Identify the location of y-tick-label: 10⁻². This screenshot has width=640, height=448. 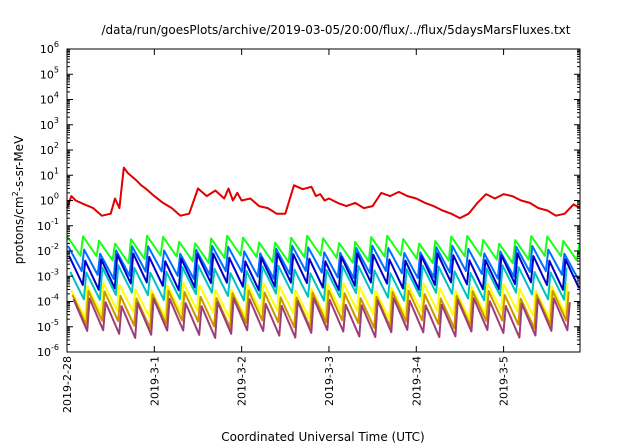
(48, 250).